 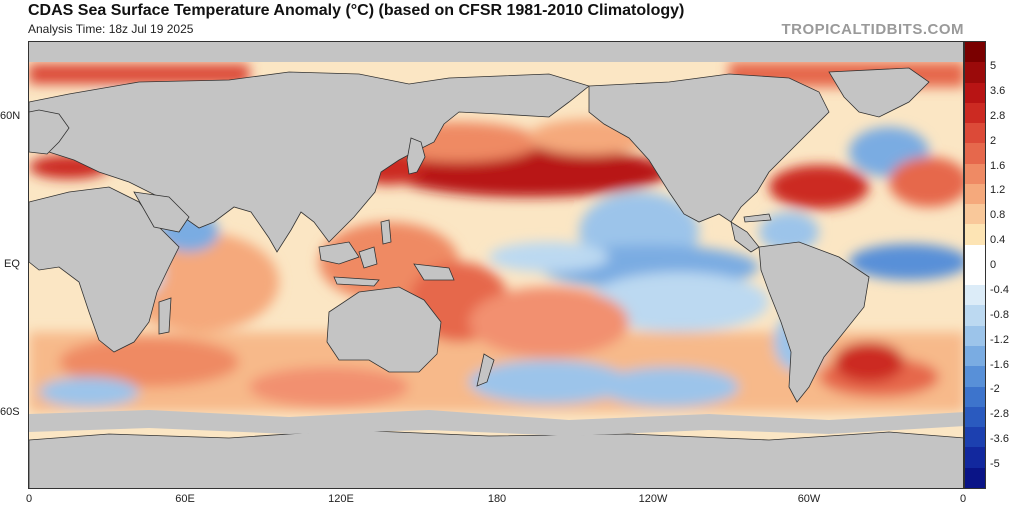 What do you see at coordinates (185, 499) in the screenshot?
I see `lon-label-60e: 60E` at bounding box center [185, 499].